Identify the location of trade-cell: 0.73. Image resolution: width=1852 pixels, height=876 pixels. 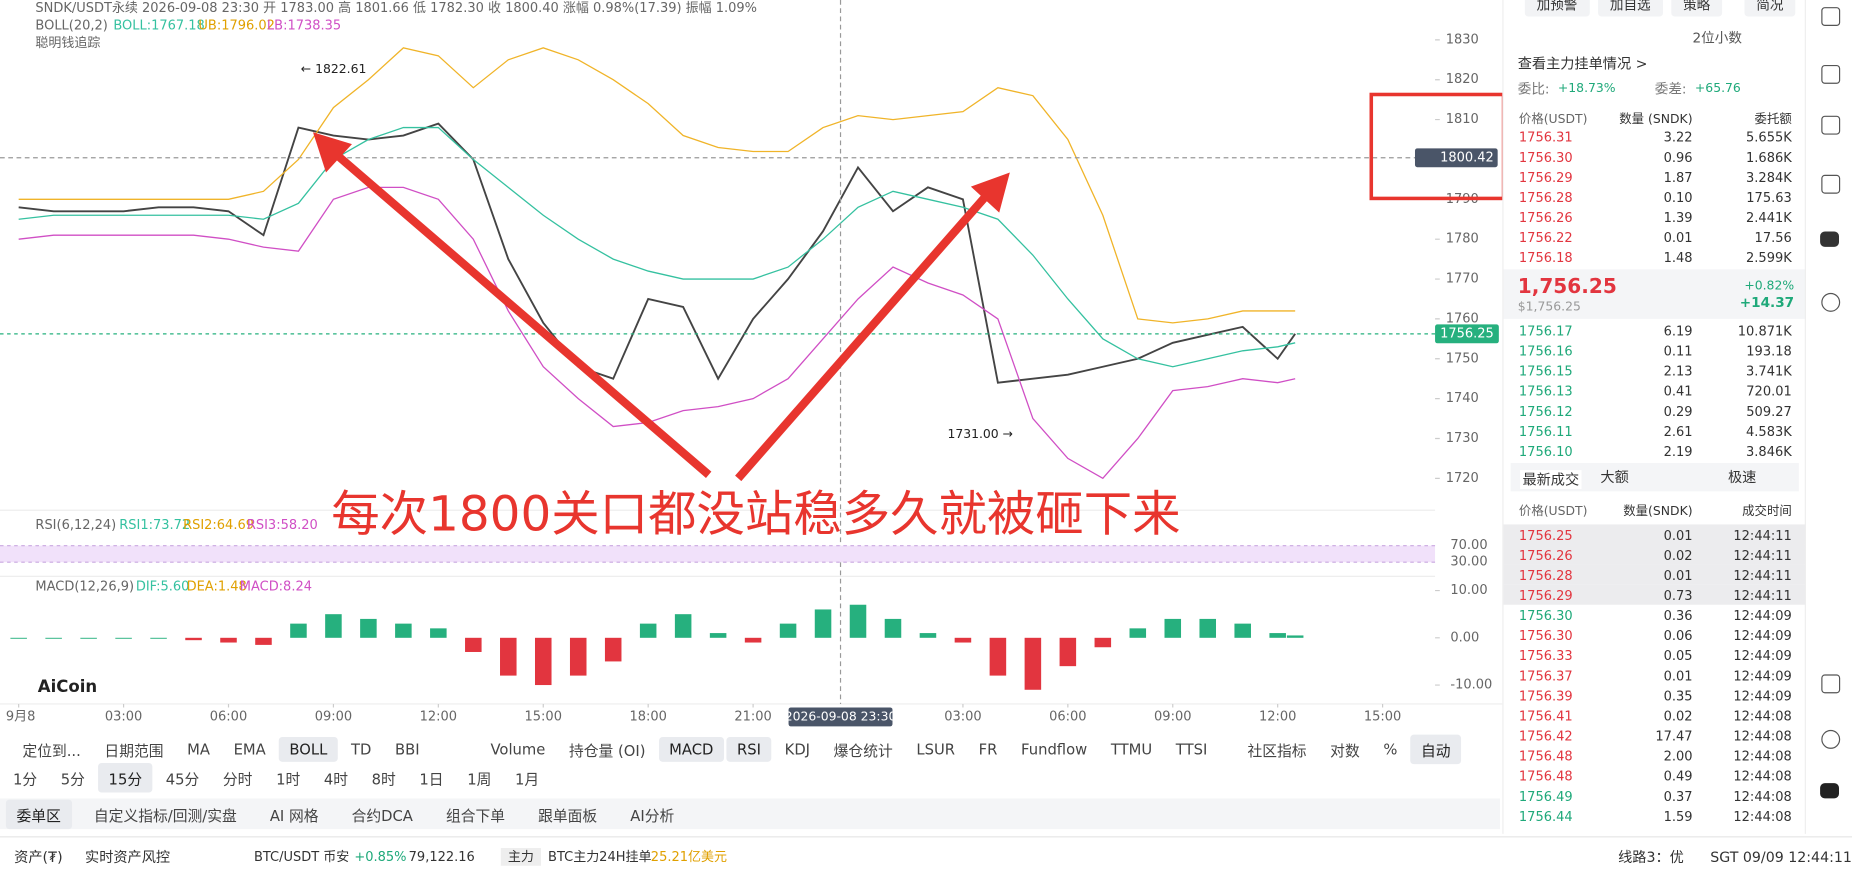
(1678, 596).